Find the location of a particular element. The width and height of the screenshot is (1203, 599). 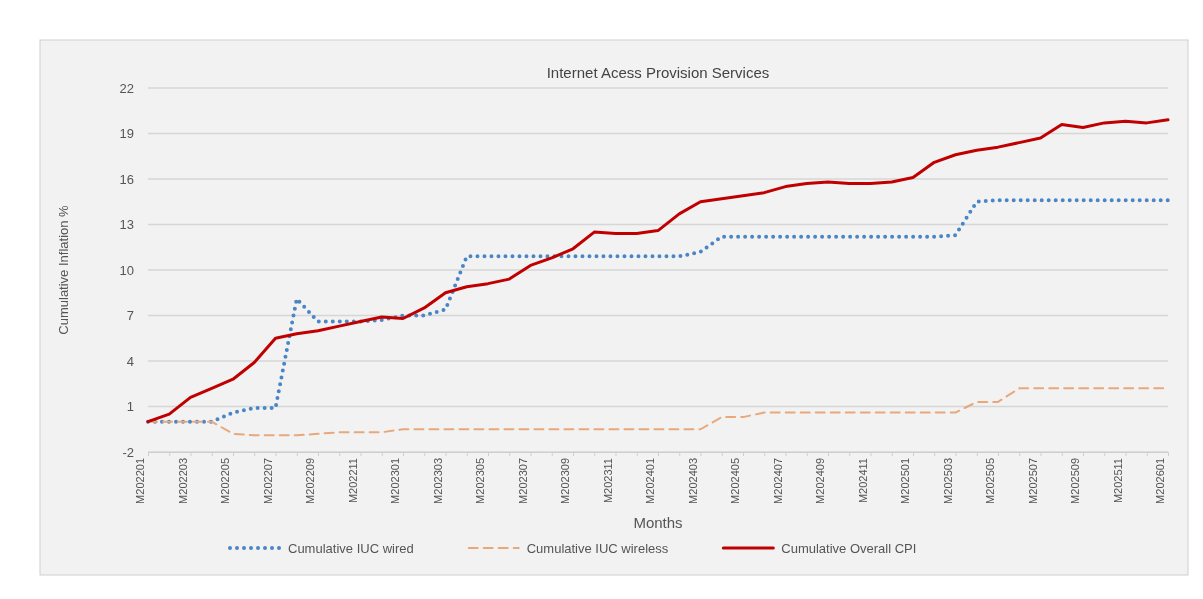

x-tick-label: M202401 is located at coordinates (650, 481).